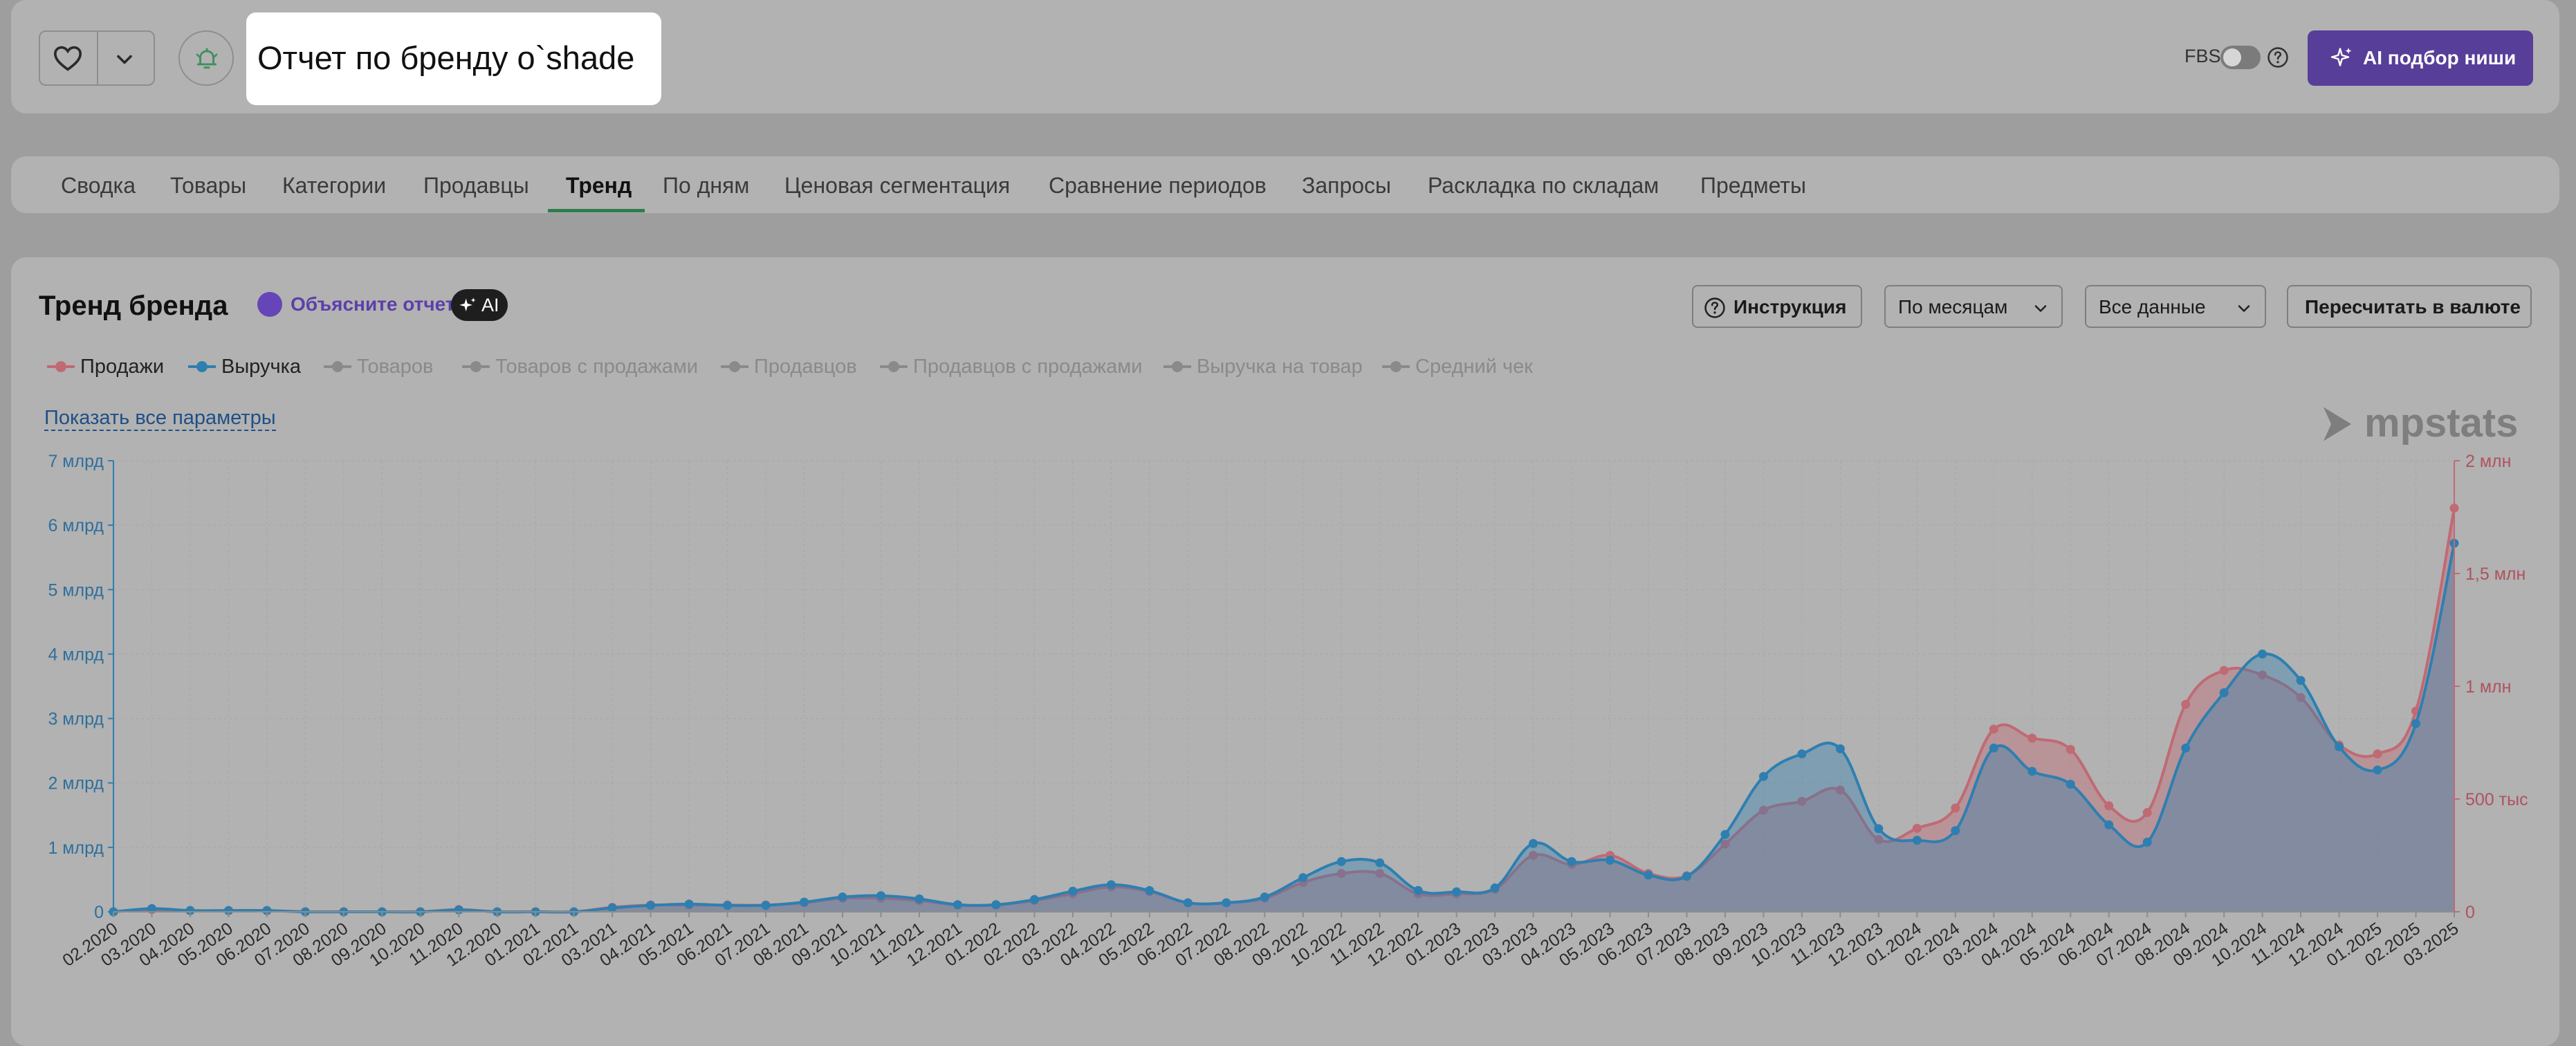  Describe the element at coordinates (597, 367) in the screenshot. I see `legend-label: Товаров с продажами` at that location.